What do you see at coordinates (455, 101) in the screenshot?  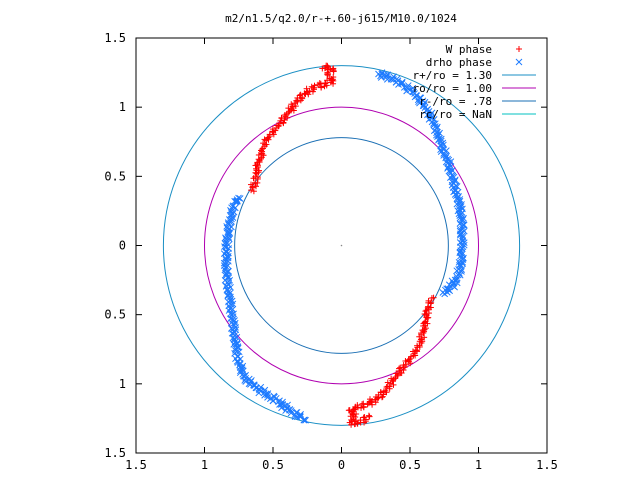 I see `legend-label-4: r-/ro = .78` at bounding box center [455, 101].